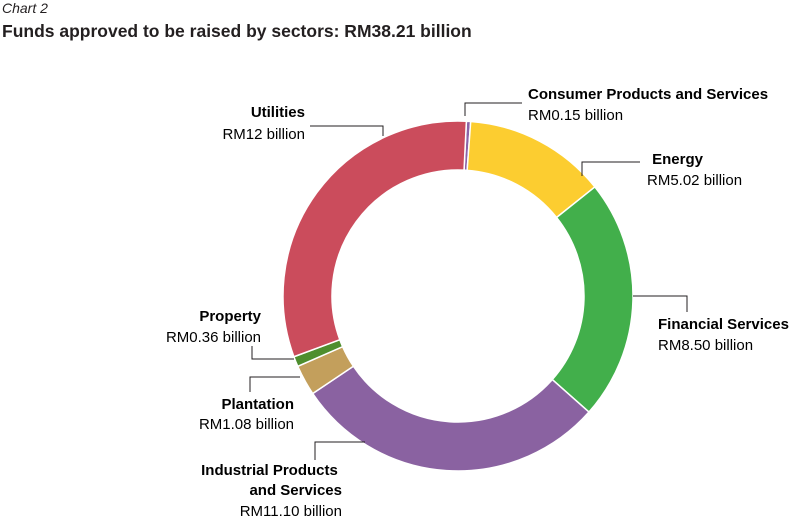 Image resolution: width=800 pixels, height=517 pixels. What do you see at coordinates (648, 94) in the screenshot?
I see `label-consumer-products-name: Consumer Products and Services` at bounding box center [648, 94].